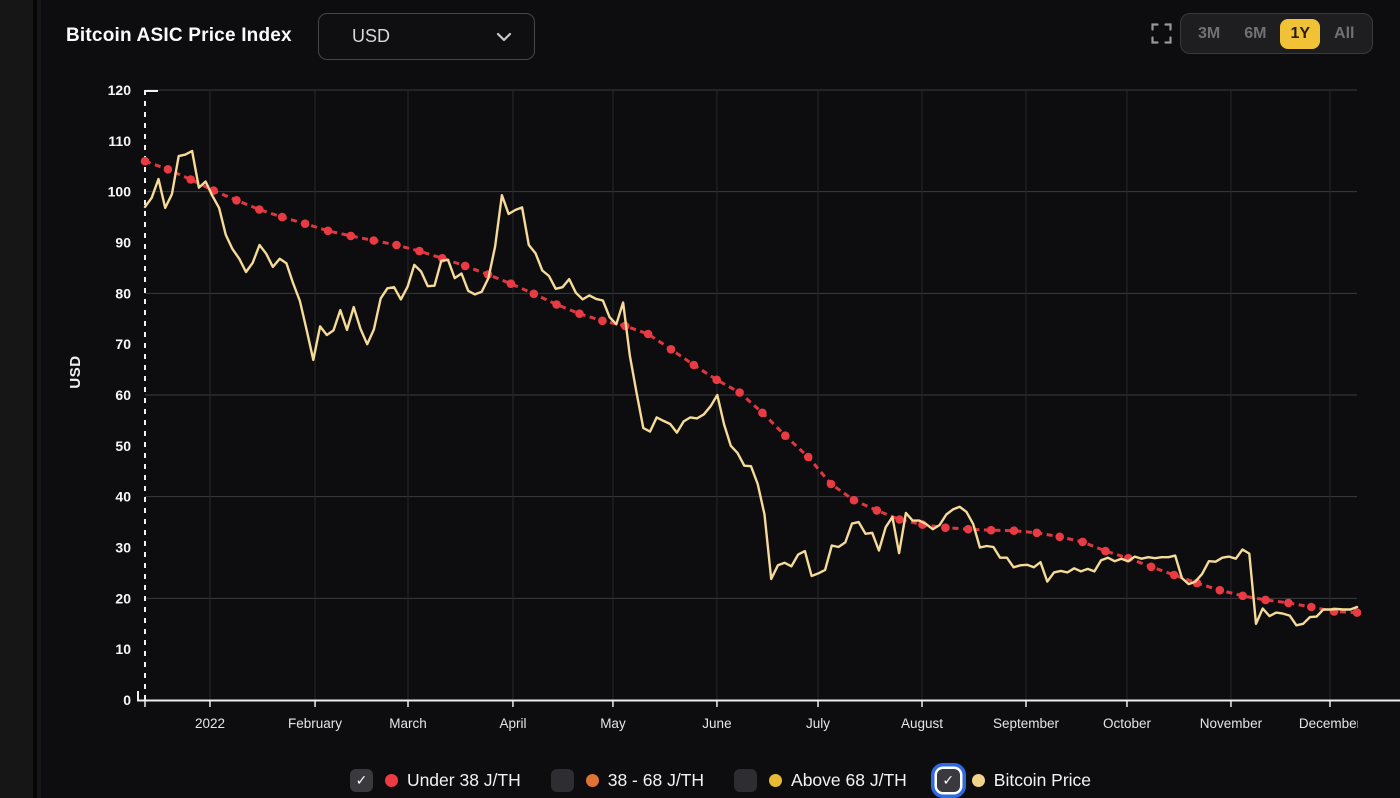 Image resolution: width=1400 pixels, height=798 pixels. What do you see at coordinates (123, 497) in the screenshot?
I see `svg-text: 40` at bounding box center [123, 497].